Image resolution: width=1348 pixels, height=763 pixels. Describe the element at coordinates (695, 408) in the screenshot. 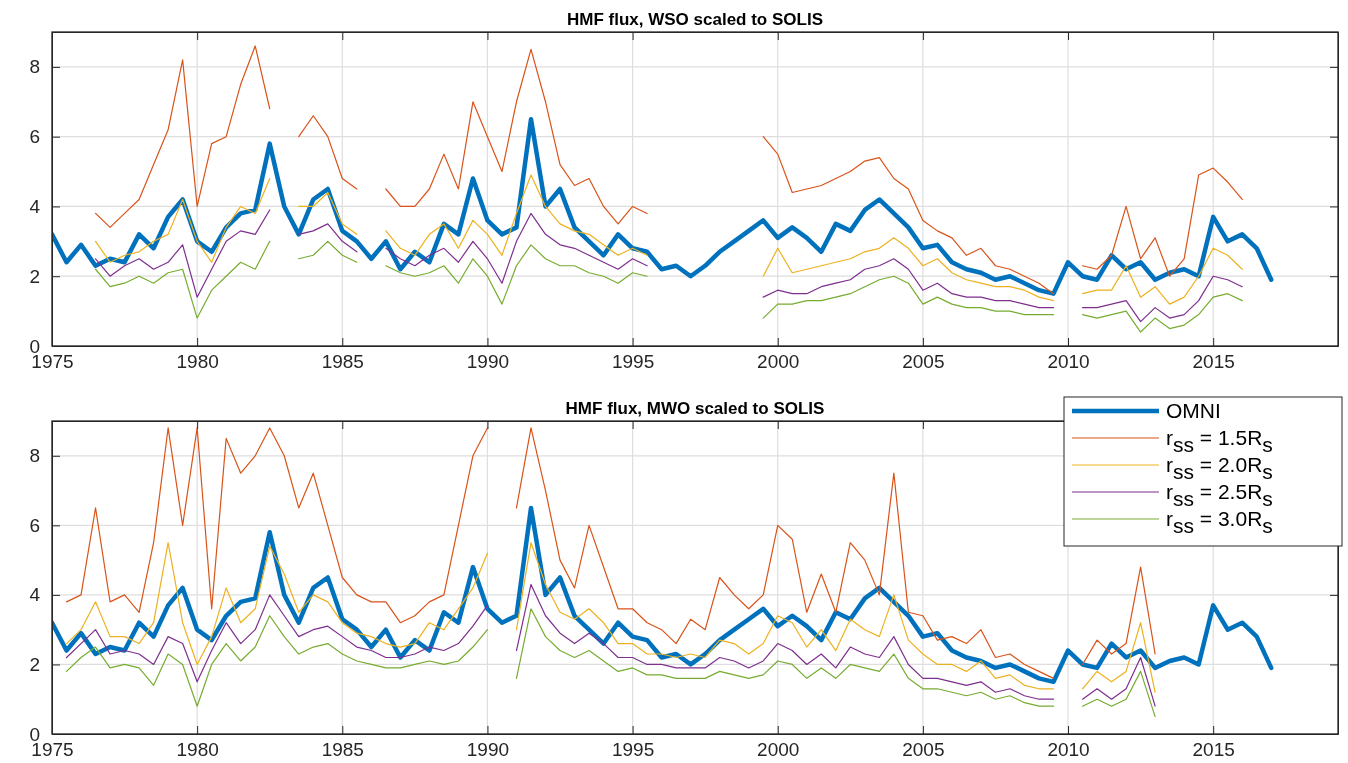

I see `chart-title: HMF flux, MWO scaled to SOLIS` at that location.